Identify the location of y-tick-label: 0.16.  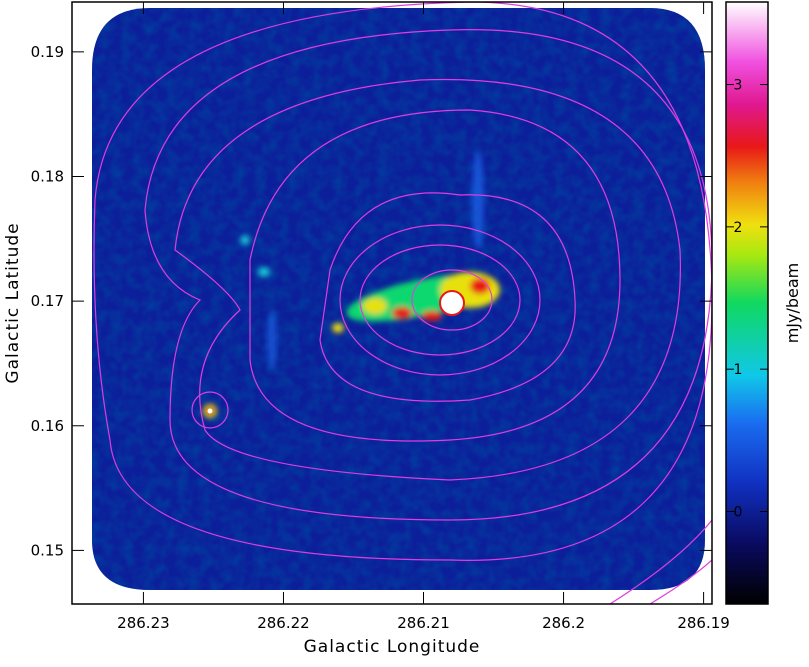
(47, 426).